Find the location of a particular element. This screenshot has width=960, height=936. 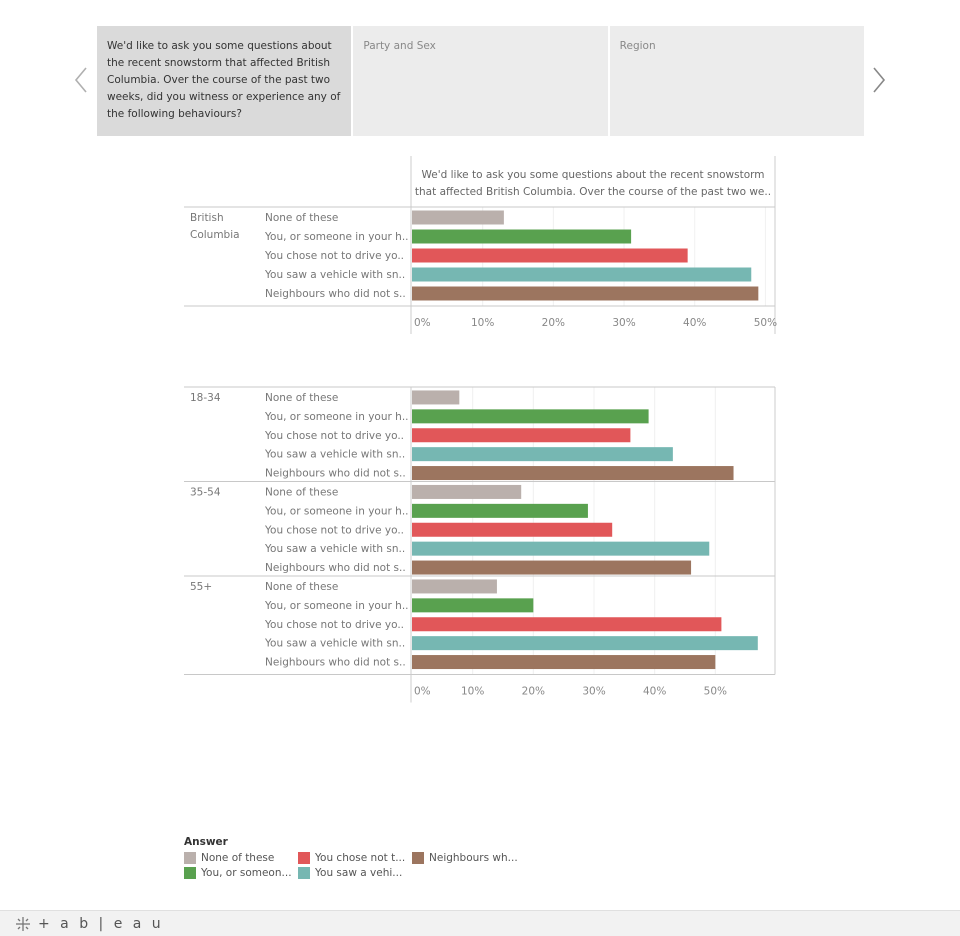

group-label: 35-54 is located at coordinates (205, 493).